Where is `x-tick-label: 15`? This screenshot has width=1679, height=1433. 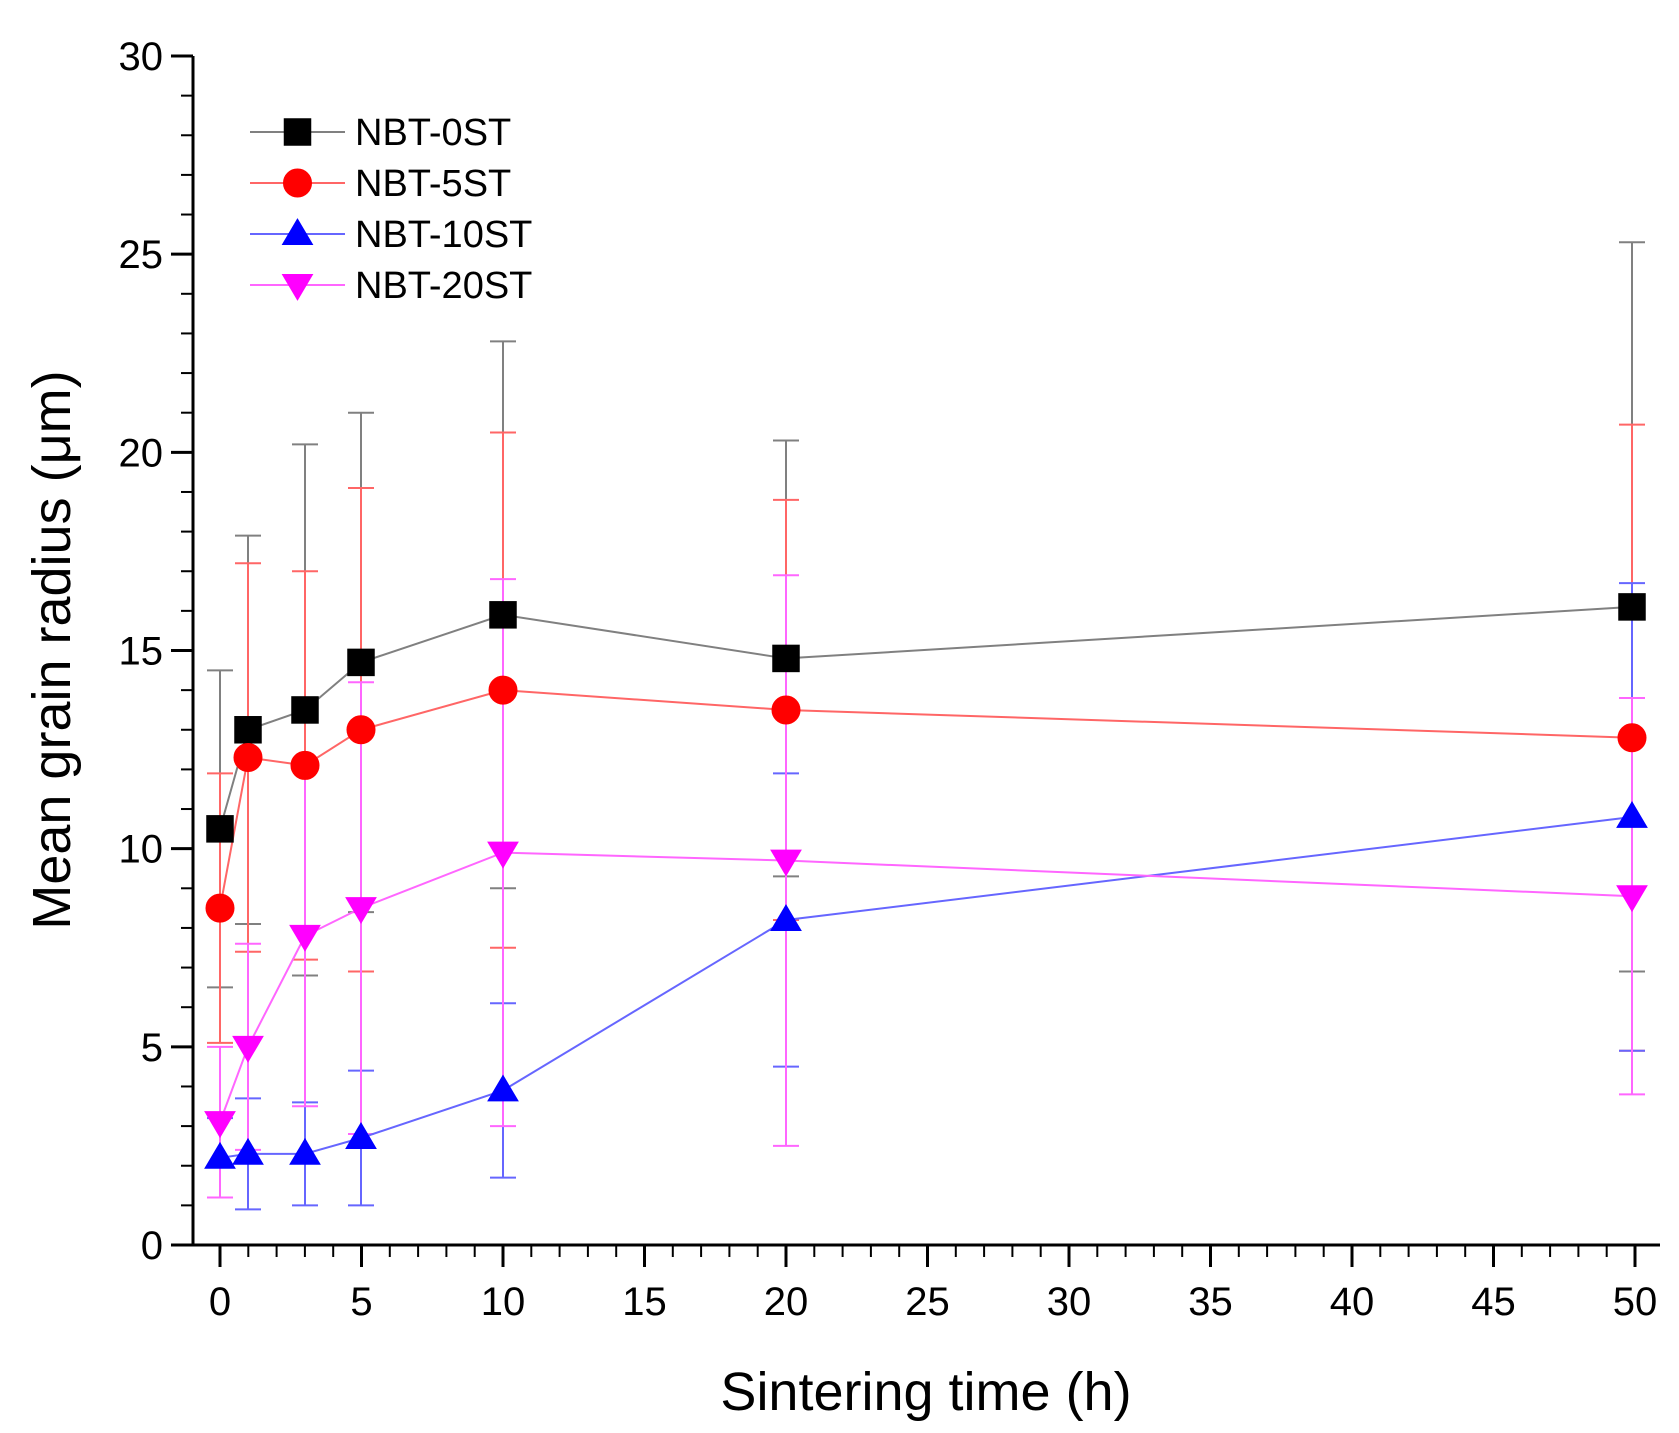
x-tick-label: 15 is located at coordinates (644, 1302).